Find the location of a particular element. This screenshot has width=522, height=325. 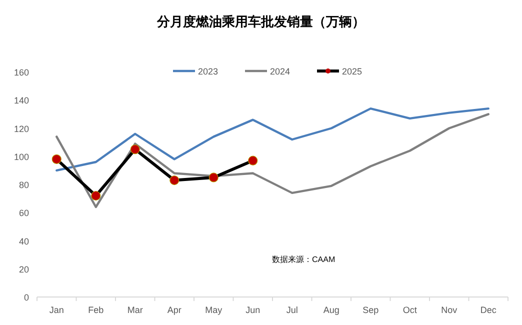

x-tick-label: Sep is located at coordinates (370, 310).